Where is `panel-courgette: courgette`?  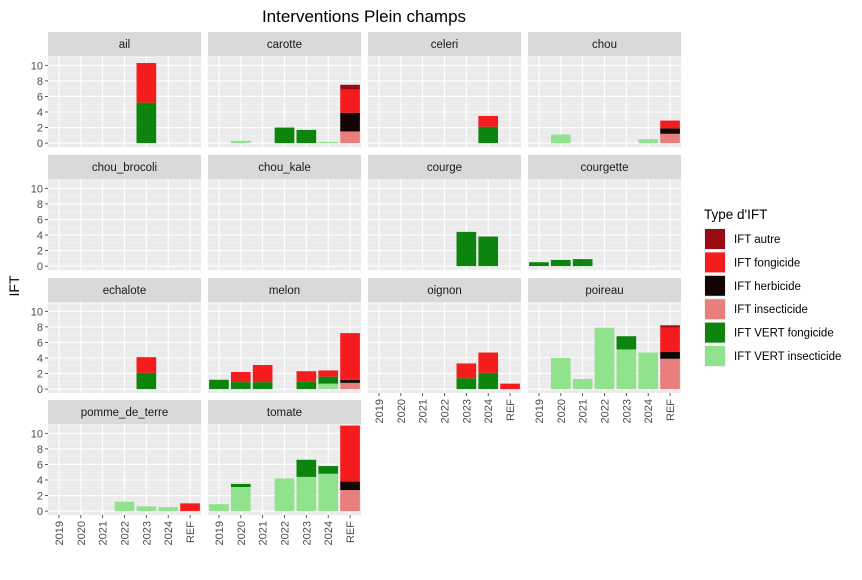
panel-courgette: courgette is located at coordinates (604, 212).